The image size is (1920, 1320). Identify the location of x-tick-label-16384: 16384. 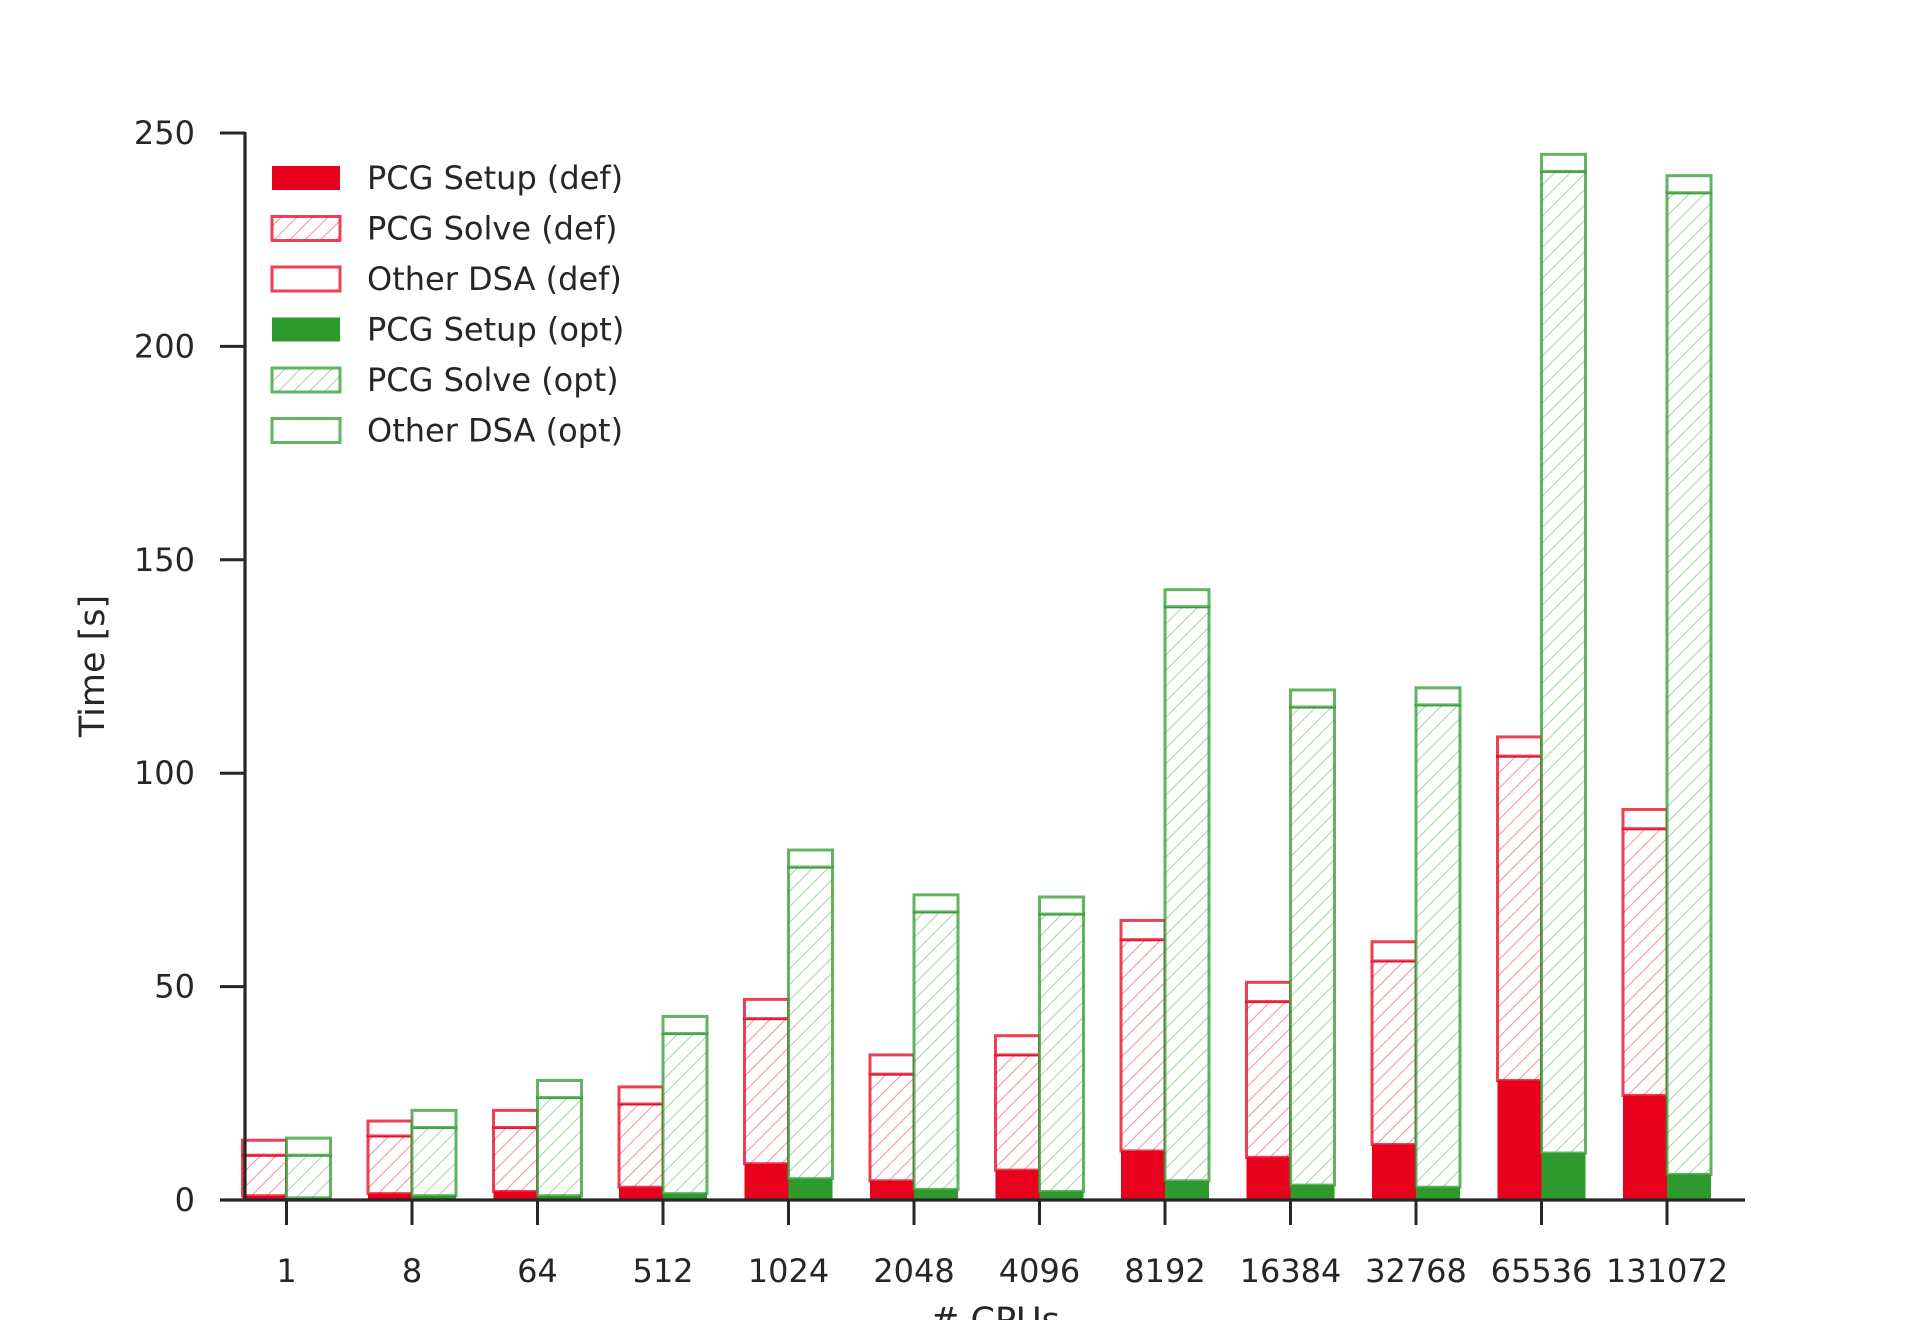
(1291, 1271).